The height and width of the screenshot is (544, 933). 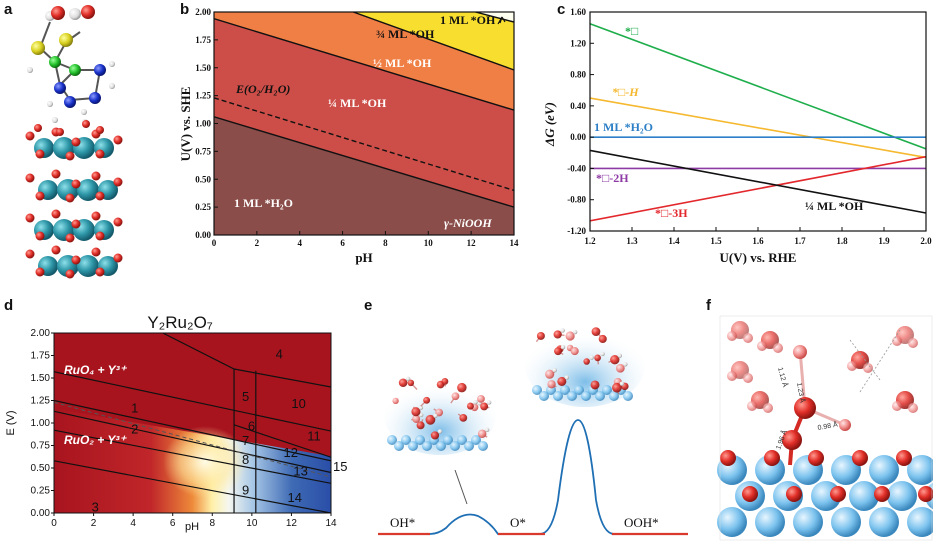 What do you see at coordinates (95, 507) in the screenshot?
I see `d-region-number: 3` at bounding box center [95, 507].